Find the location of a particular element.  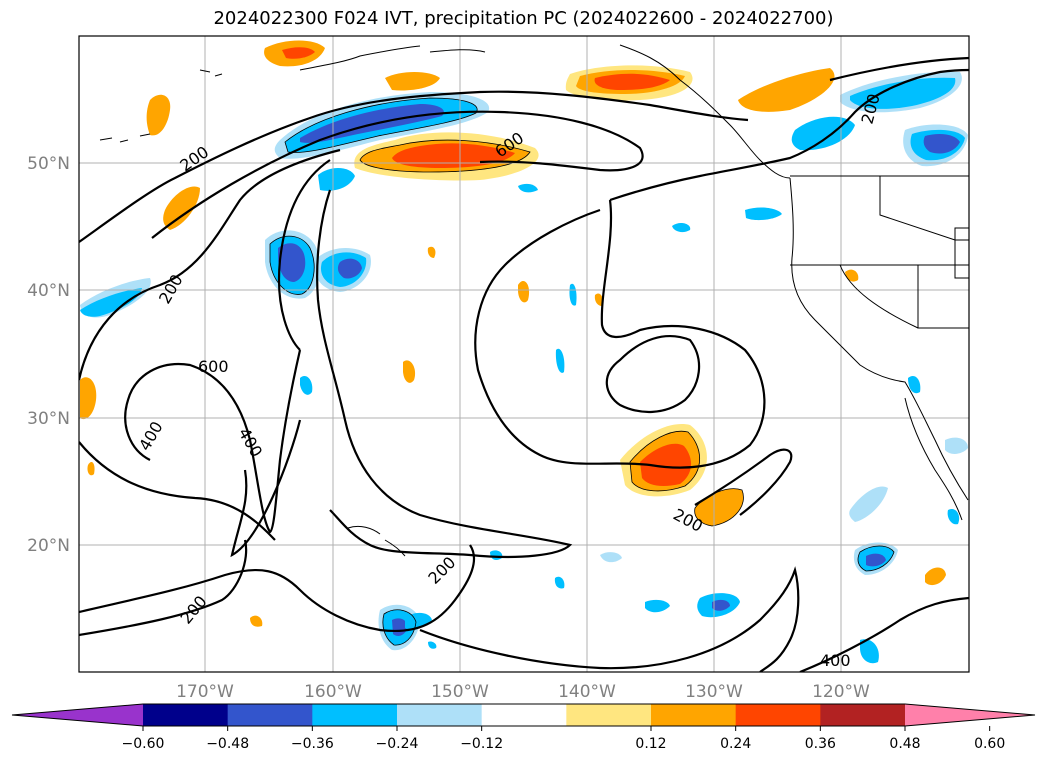

lon-tick-label: 140°W is located at coordinates (587, 692).